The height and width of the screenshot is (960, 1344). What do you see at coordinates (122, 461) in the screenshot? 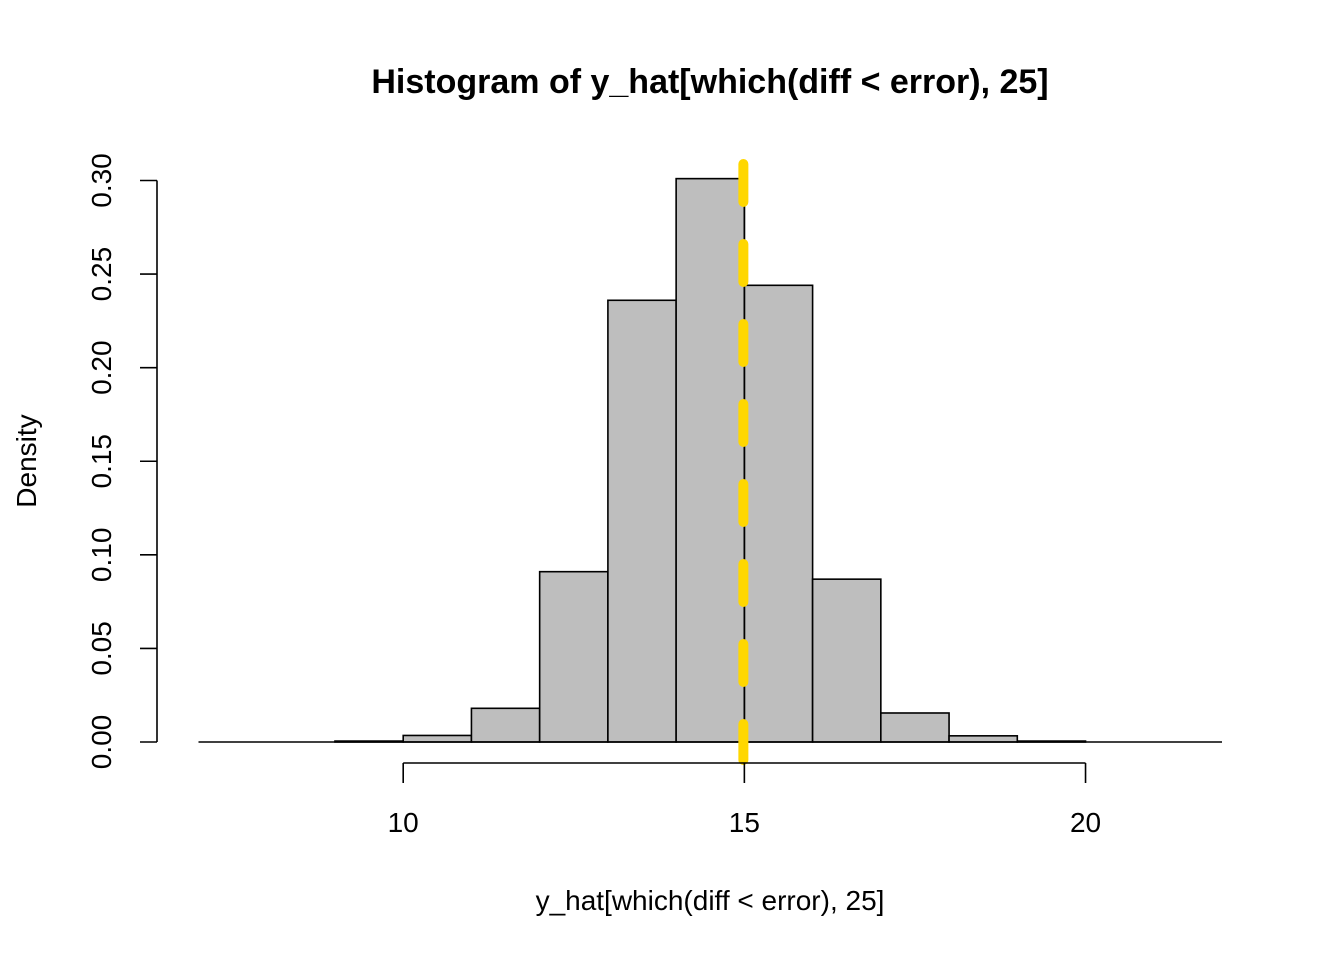
I see `y-axis: 0.00 0.05 0.10 0.15 0.20 0.25 0.30` at bounding box center [122, 461].